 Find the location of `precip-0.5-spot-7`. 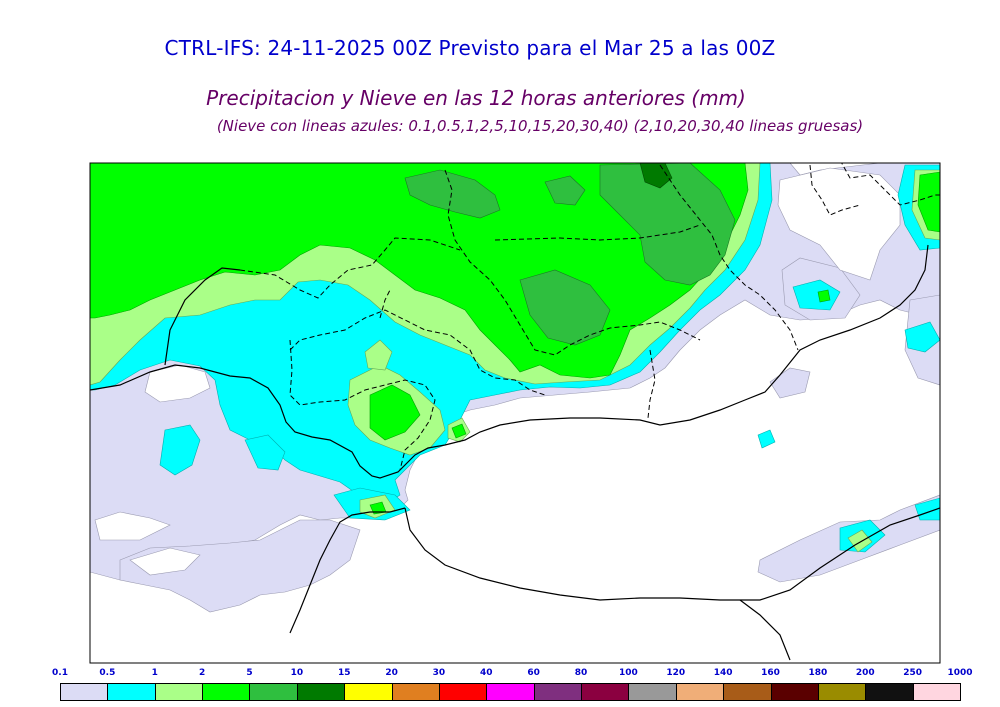

precip-0.5-spot-7 is located at coordinates (766, 439).